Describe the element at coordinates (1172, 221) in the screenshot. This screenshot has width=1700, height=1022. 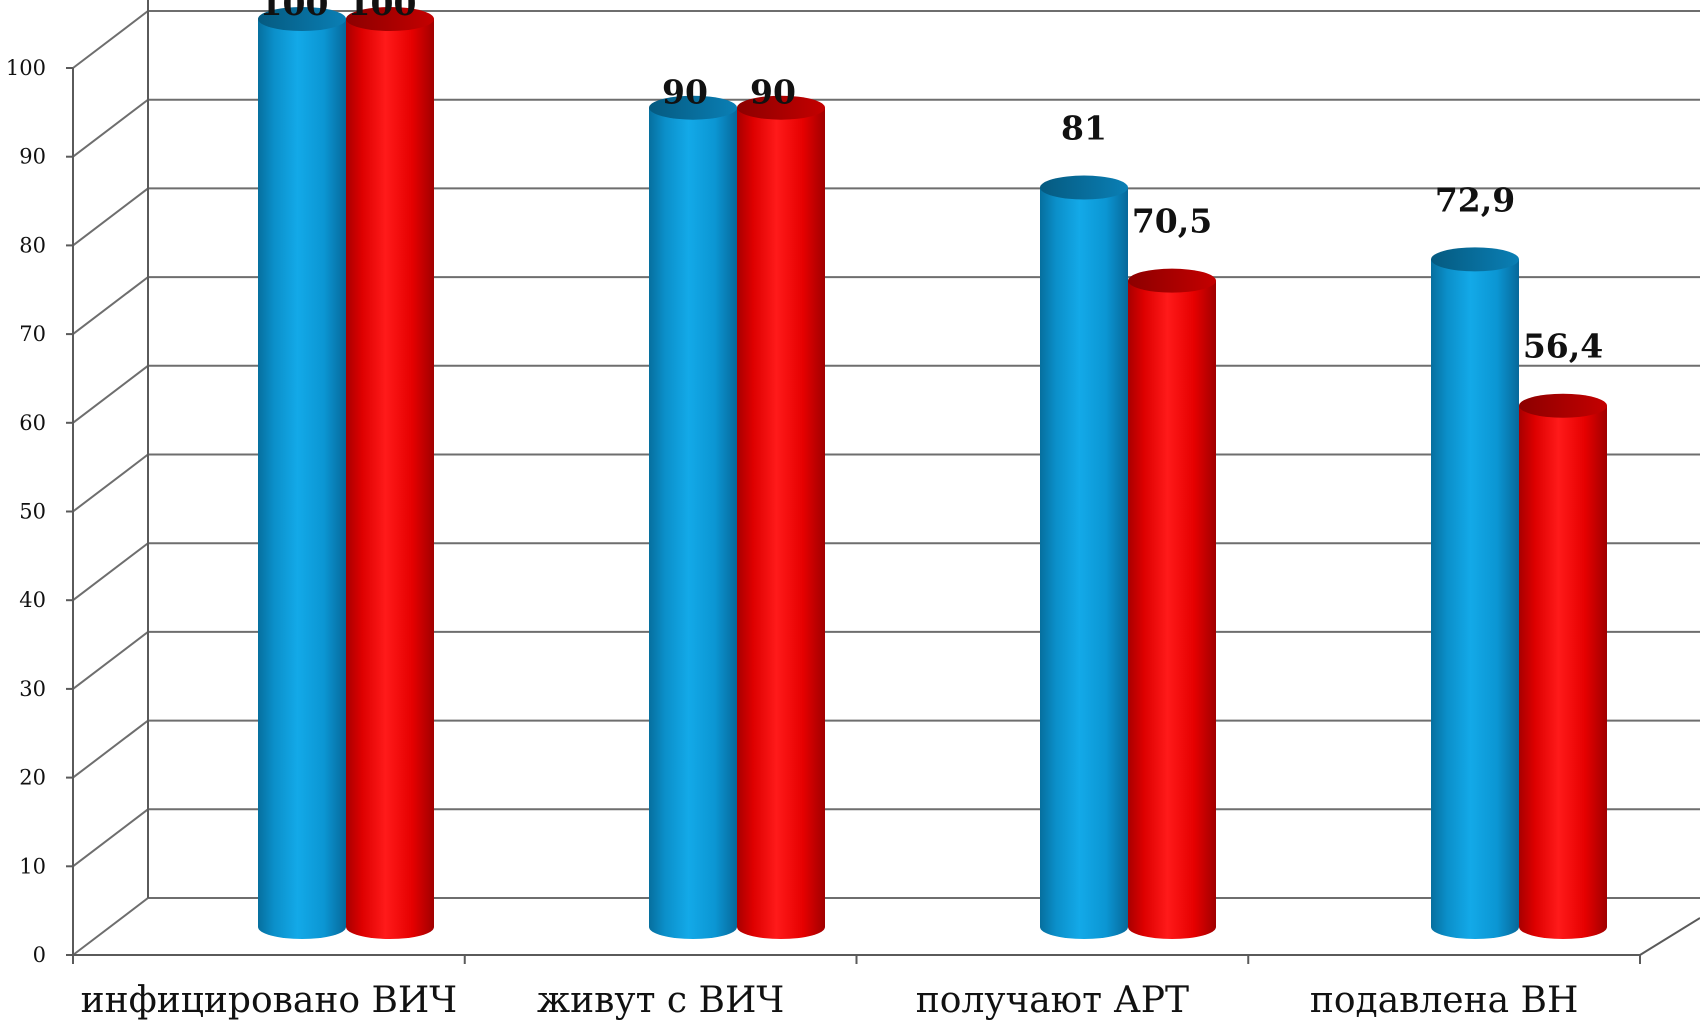
I see `data-label: 70,5` at that location.